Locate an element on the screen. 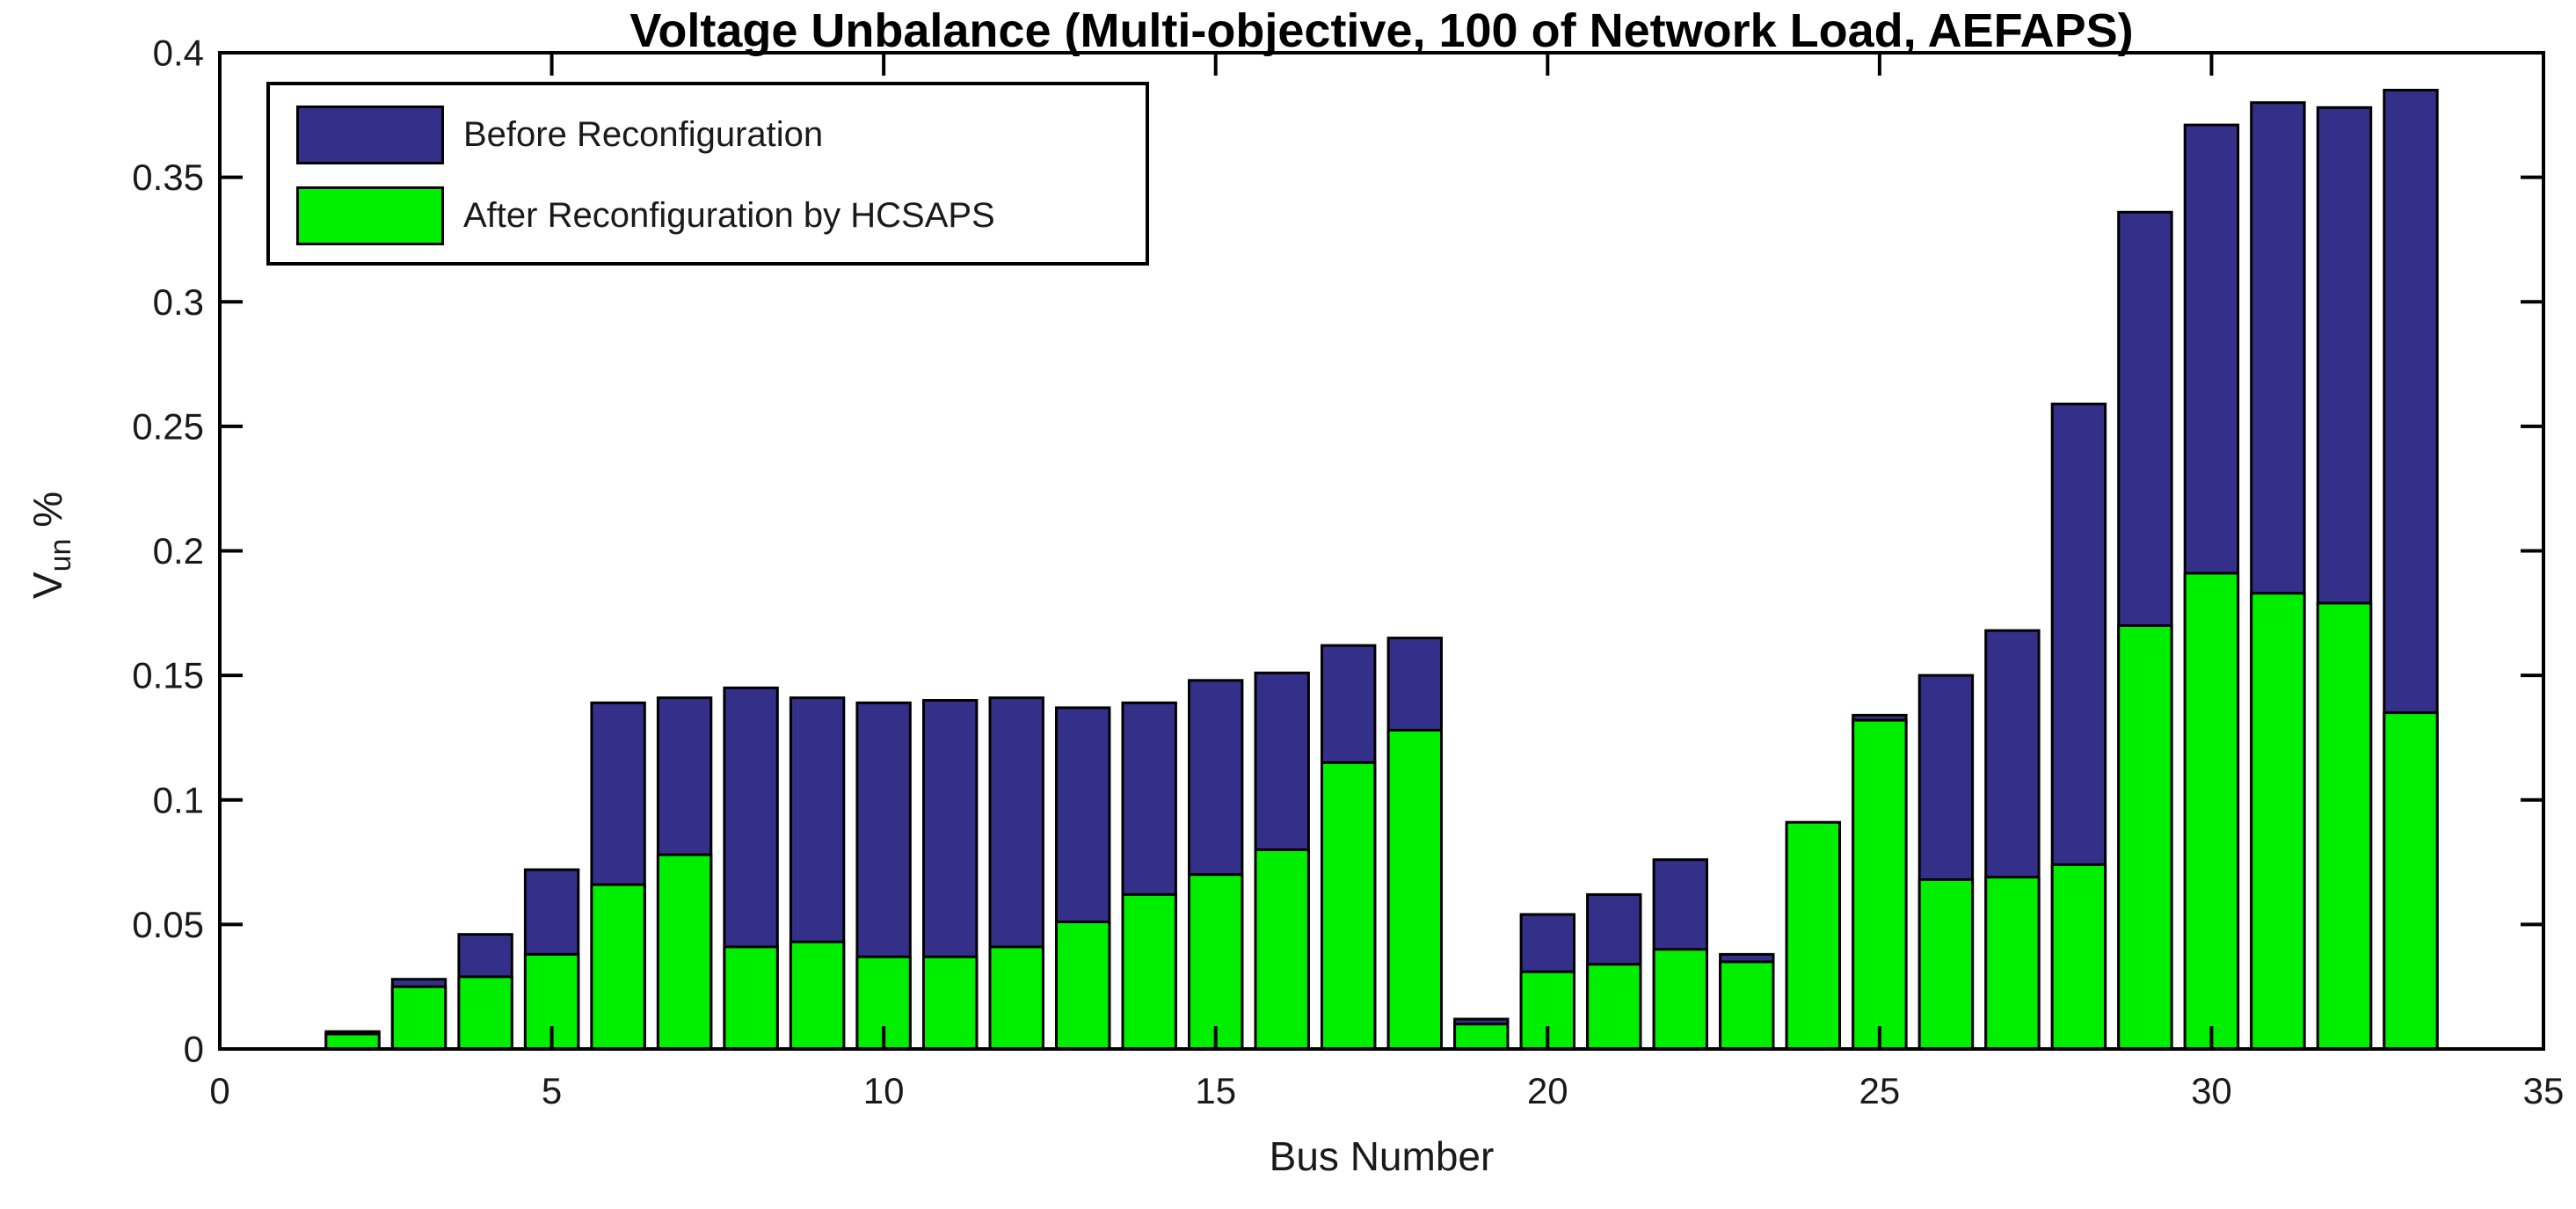 This screenshot has height=1209, width=2576. x-tick-label: 20 is located at coordinates (1547, 1090).